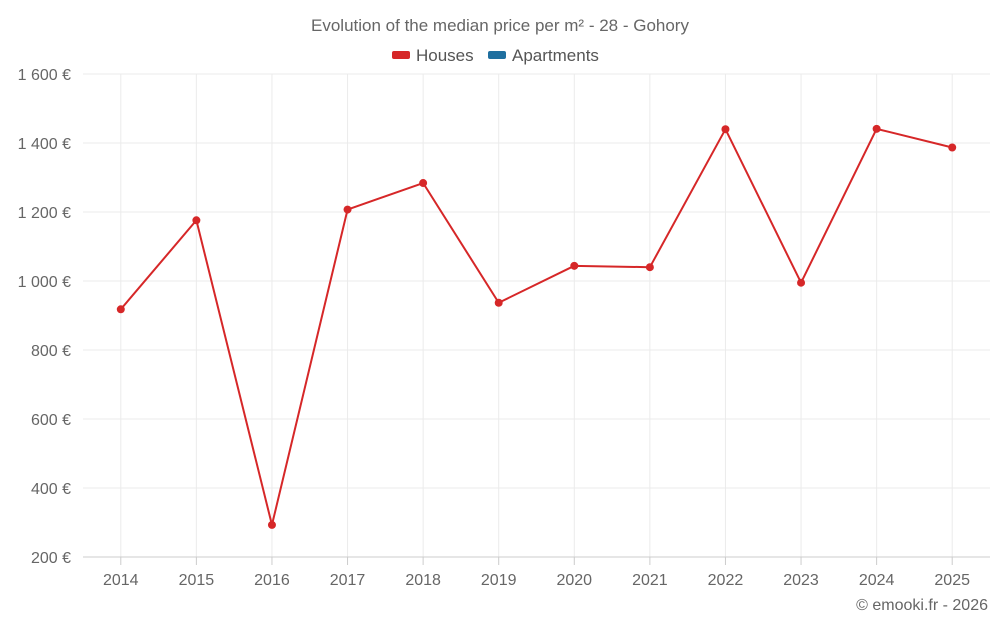 The image size is (1000, 625). Describe the element at coordinates (51, 420) in the screenshot. I see `y-tick-label: 600 €` at that location.